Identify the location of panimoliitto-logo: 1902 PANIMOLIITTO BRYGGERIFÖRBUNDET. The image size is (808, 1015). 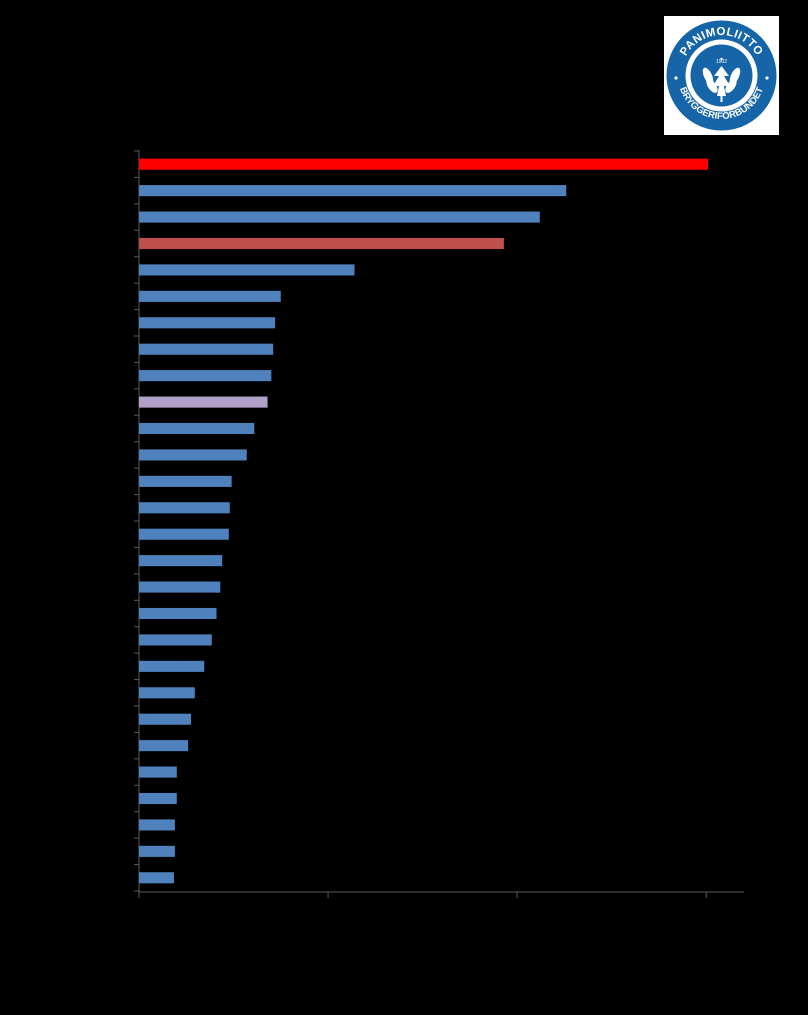
(721, 75).